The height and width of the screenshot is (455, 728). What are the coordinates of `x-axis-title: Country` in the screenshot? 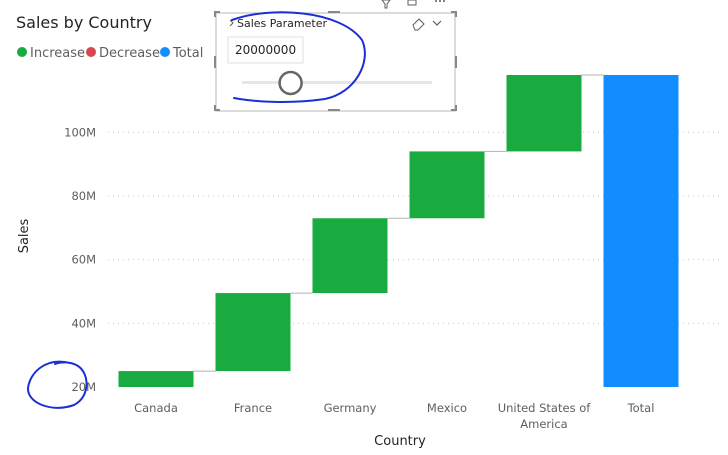 It's located at (400, 441).